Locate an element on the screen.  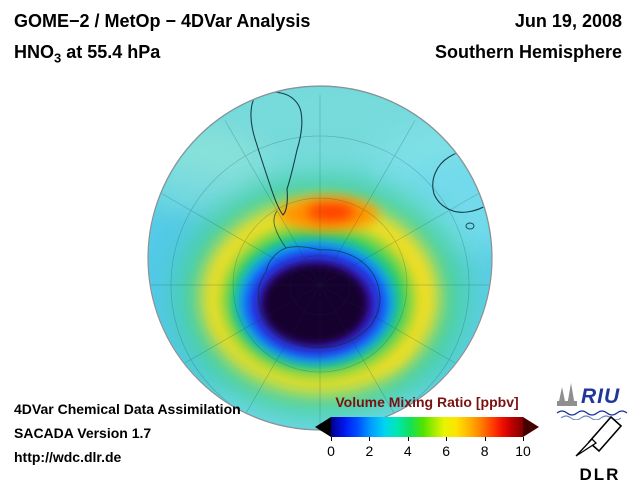
species-name: HNO is located at coordinates (34, 52).